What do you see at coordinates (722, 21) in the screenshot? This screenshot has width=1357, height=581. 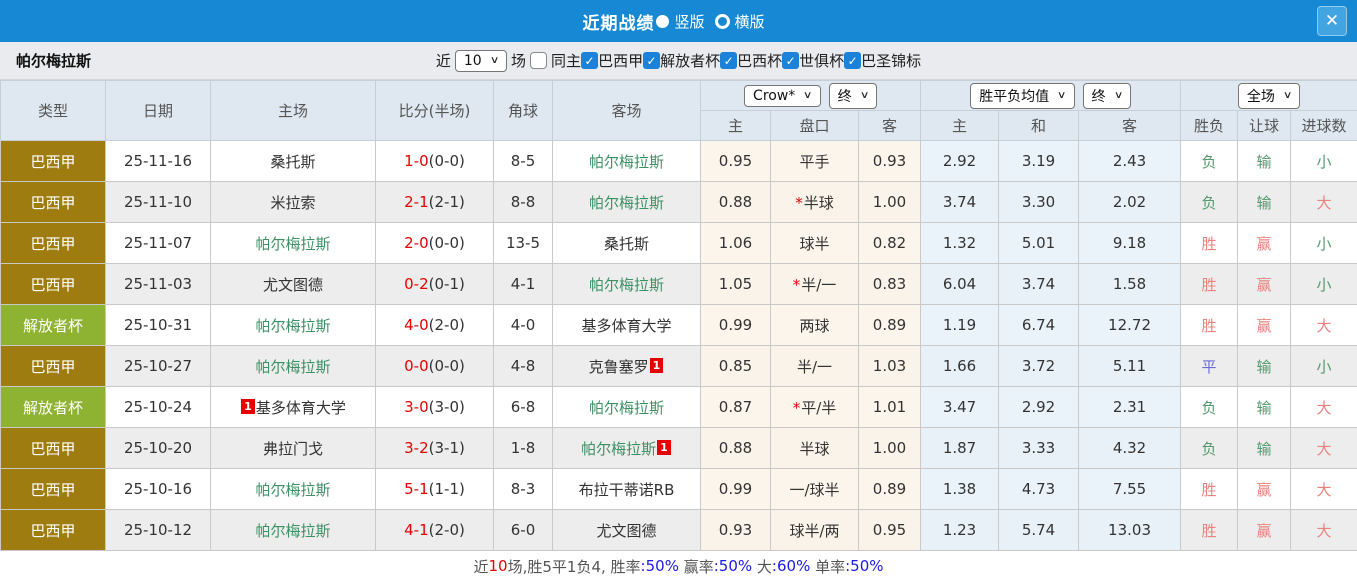 I see `radio-unselected-icon` at bounding box center [722, 21].